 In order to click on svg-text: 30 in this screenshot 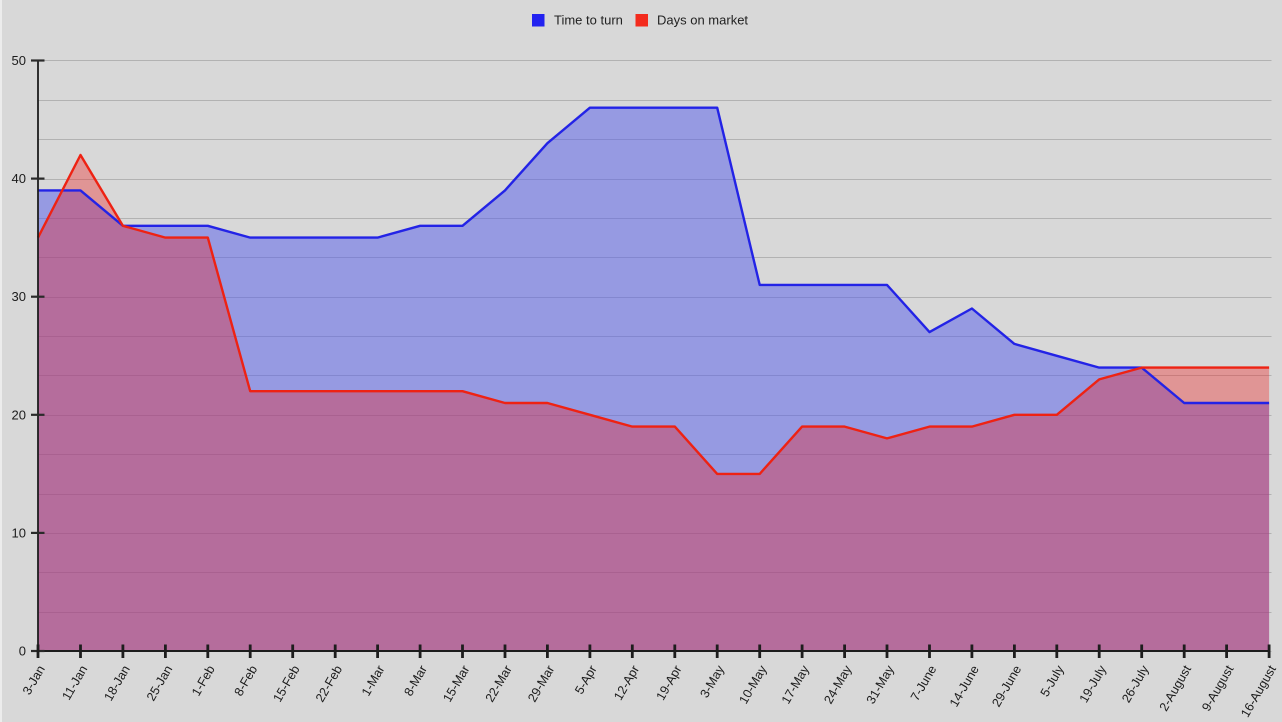, I will do `click(19, 296)`.